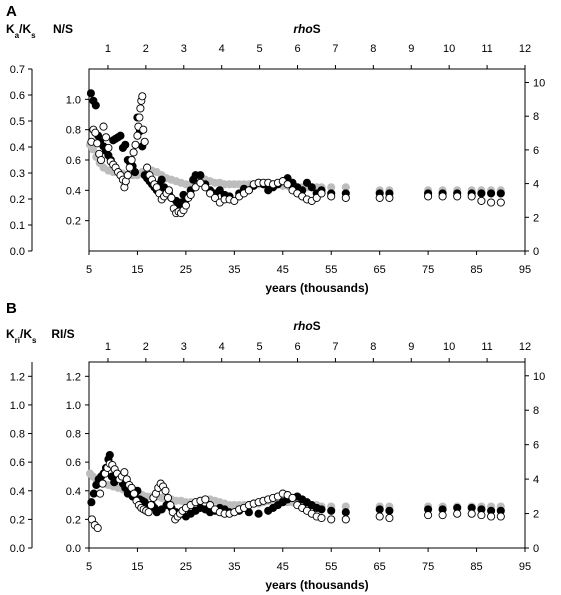  Describe the element at coordinates (73, 131) in the screenshot. I see `inner-left-tick-label: 0.8` at that location.